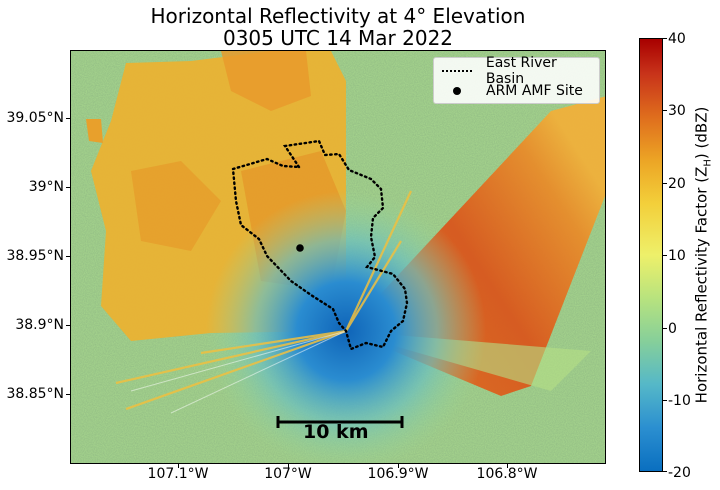  I want to click on colorbar-tick-label: 40, so click(677, 39).